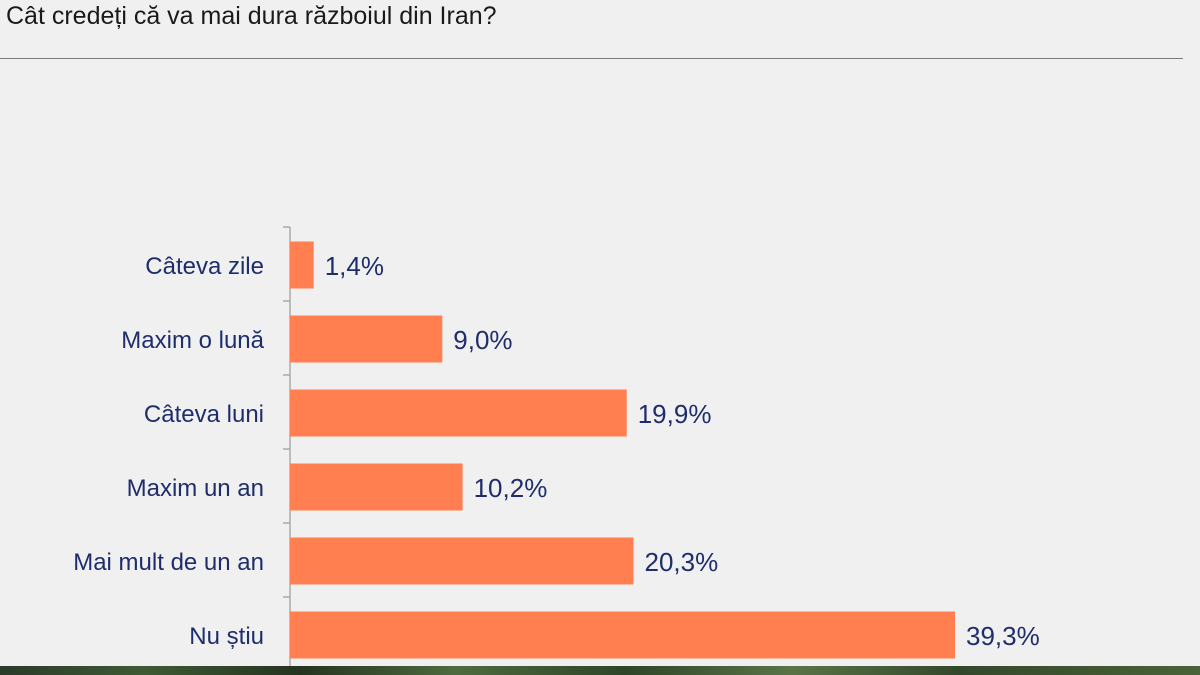 The image size is (1200, 675). What do you see at coordinates (204, 266) in the screenshot?
I see `category-label: Câteva zile` at bounding box center [204, 266].